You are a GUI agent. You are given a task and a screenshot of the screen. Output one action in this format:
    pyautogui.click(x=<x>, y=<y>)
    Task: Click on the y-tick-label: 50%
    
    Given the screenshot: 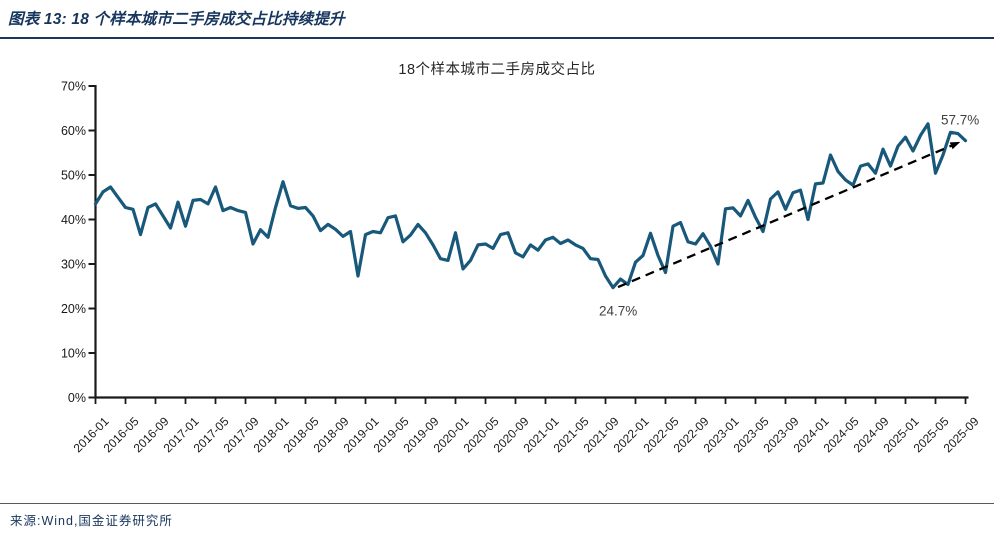 What is the action you would take?
    pyautogui.click(x=73, y=176)
    